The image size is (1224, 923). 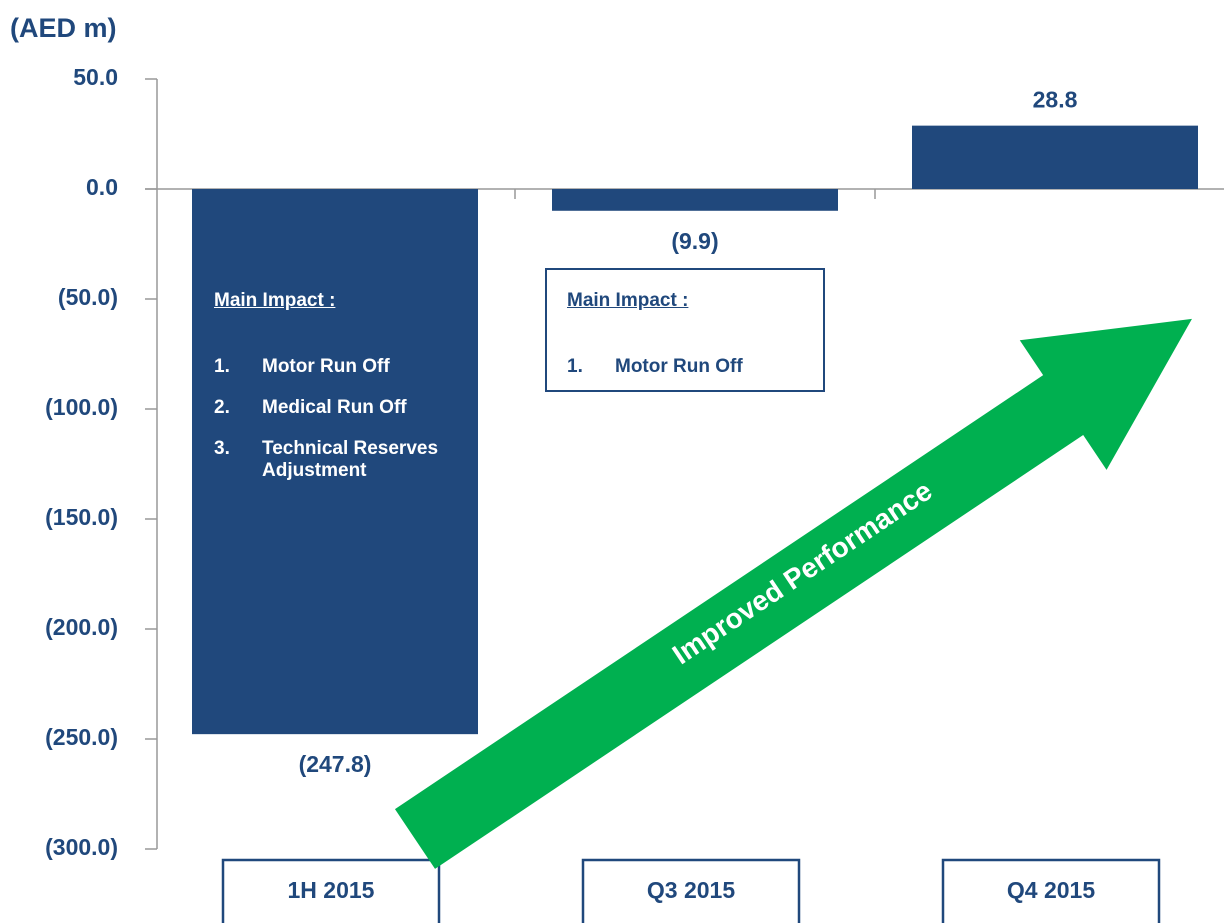 What do you see at coordinates (81, 407) in the screenshot?
I see `y-tick-label: (100.0)` at bounding box center [81, 407].